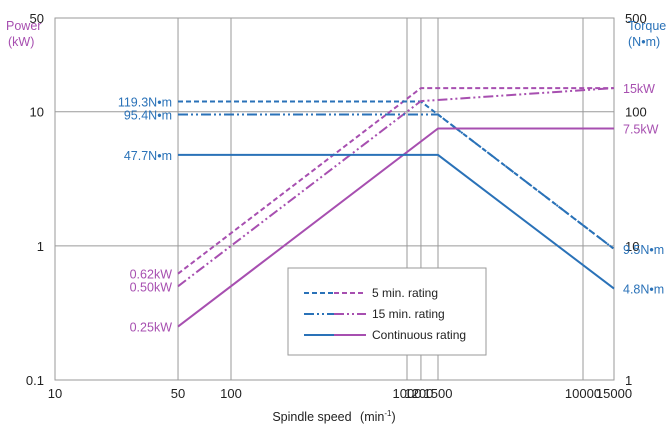 Image resolution: width=670 pixels, height=428 pixels. I want to click on left-axis-title-line1: Power, so click(23, 26).